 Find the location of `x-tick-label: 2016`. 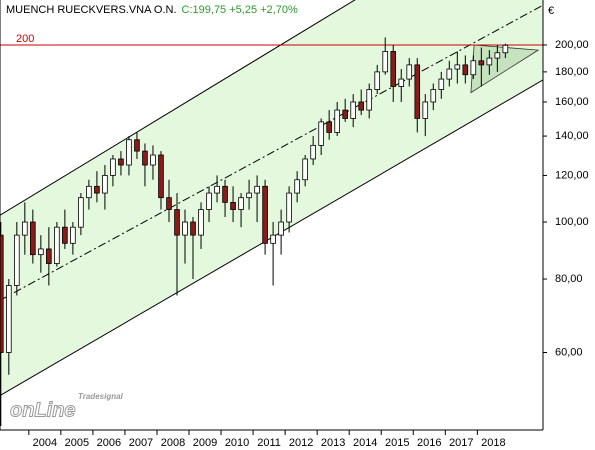

x-tick-label: 2016 is located at coordinates (429, 443).